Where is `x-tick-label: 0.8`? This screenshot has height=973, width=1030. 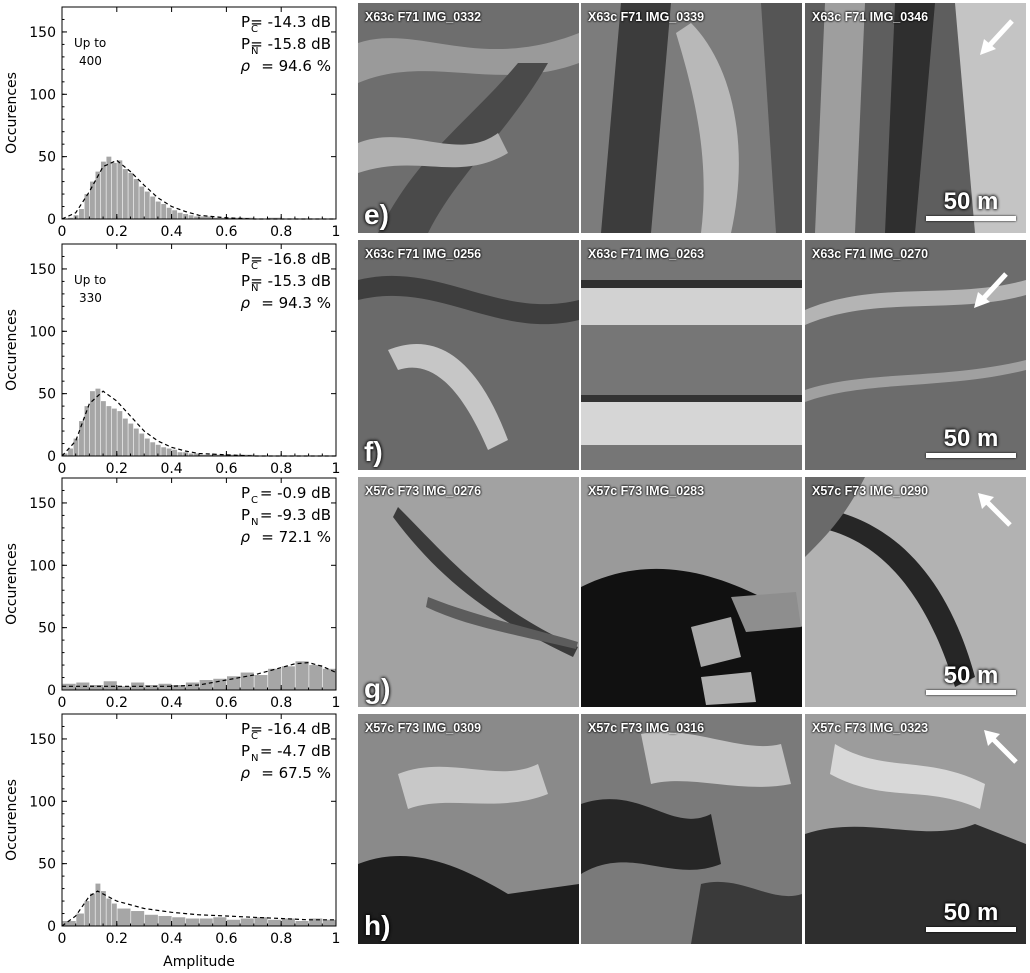 x-tick-label: 0.8 is located at coordinates (281, 232).